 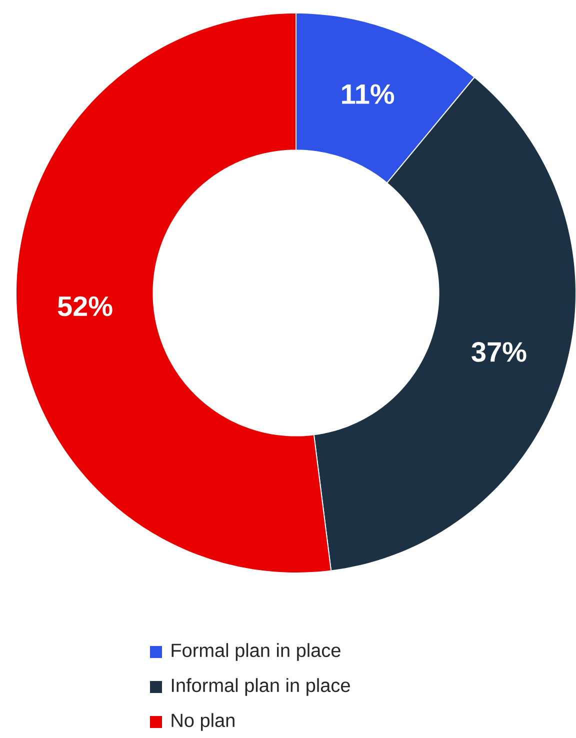 I want to click on data-label: 52%, so click(x=85, y=306).